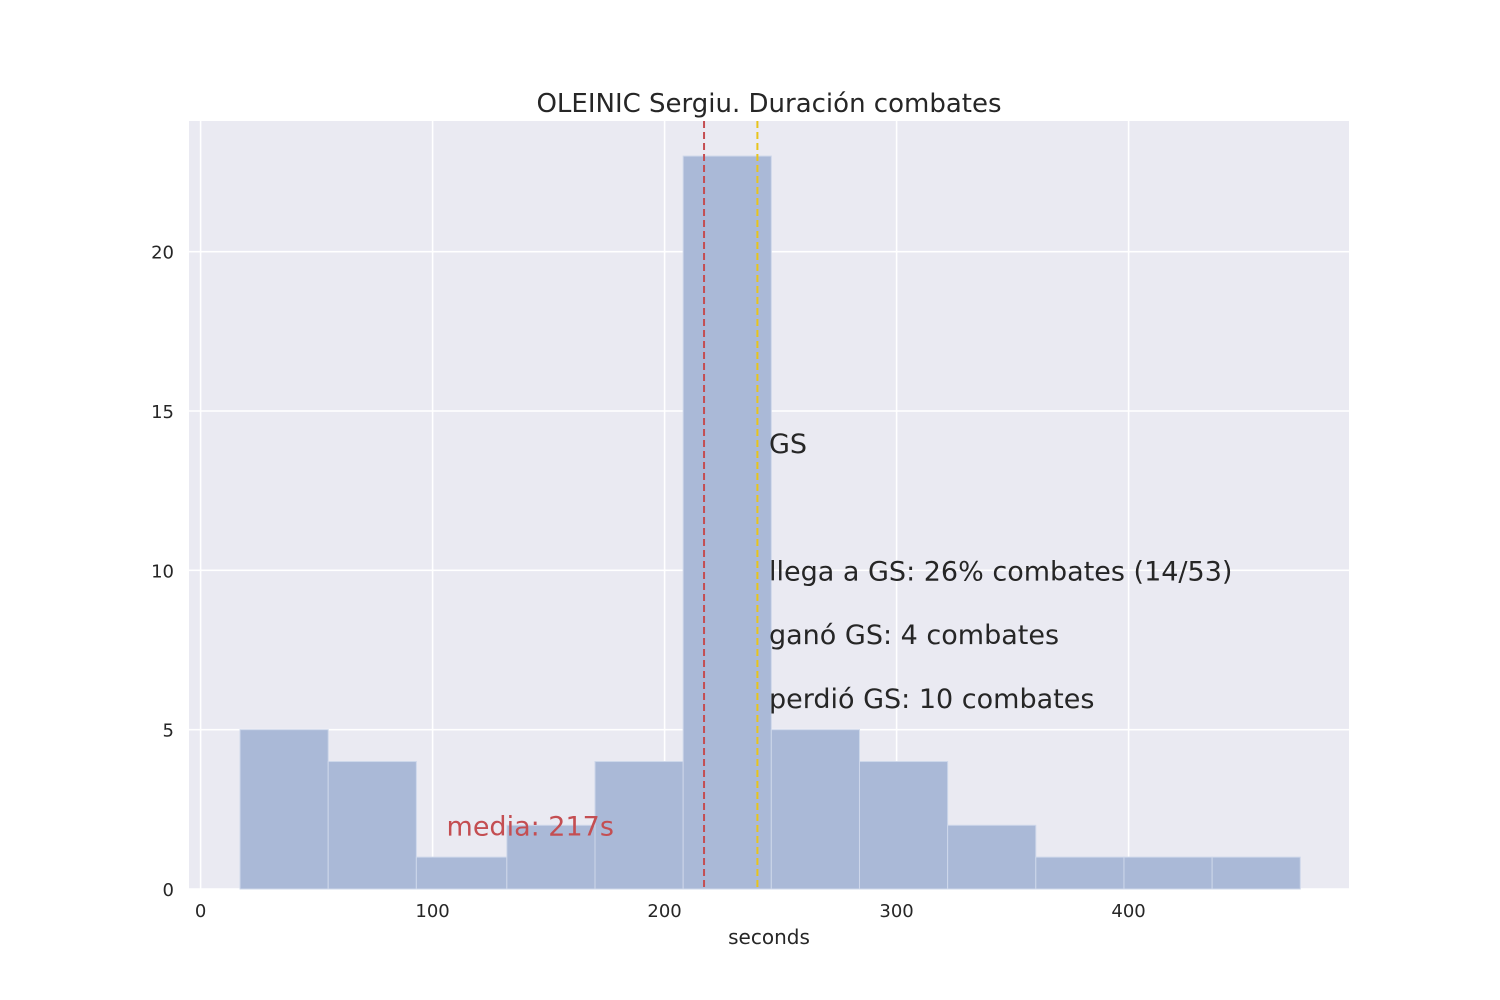 This screenshot has width=1500, height=1000. I want to click on annotation-text: GS, so click(788, 444).